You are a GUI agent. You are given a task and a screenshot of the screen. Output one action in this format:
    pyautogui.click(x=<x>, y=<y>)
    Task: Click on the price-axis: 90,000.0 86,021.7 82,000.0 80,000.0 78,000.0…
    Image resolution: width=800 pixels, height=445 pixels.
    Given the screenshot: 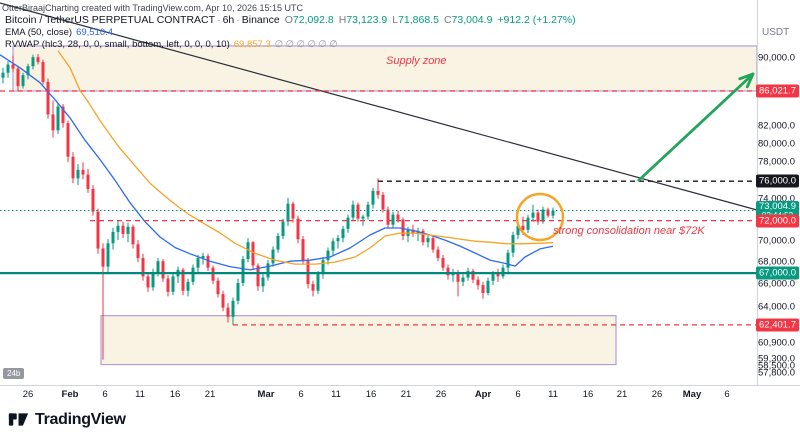 What is the action you would take?
    pyautogui.click(x=778, y=192)
    